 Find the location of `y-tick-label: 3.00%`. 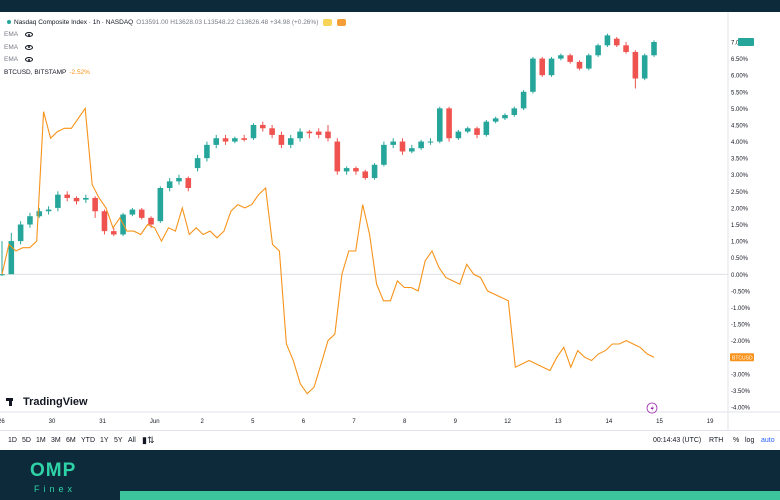

y-tick-label: 3.00% is located at coordinates (740, 176).